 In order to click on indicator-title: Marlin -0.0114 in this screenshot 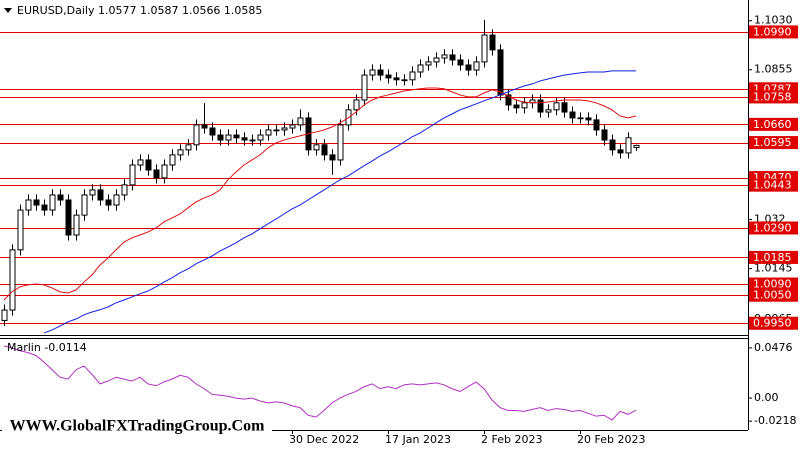, I will do `click(47, 347)`.